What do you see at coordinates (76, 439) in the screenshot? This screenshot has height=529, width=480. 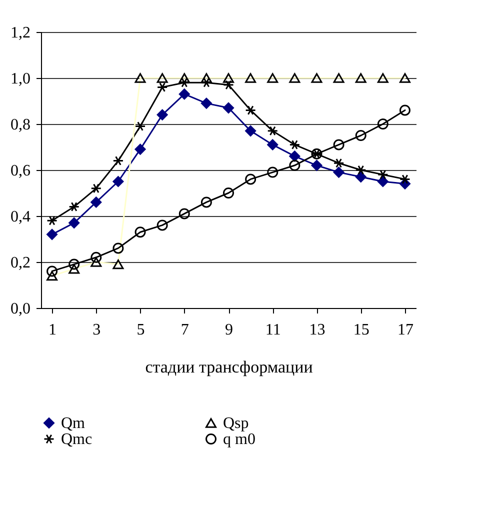 I see `legend-label: Qmc` at bounding box center [76, 439].